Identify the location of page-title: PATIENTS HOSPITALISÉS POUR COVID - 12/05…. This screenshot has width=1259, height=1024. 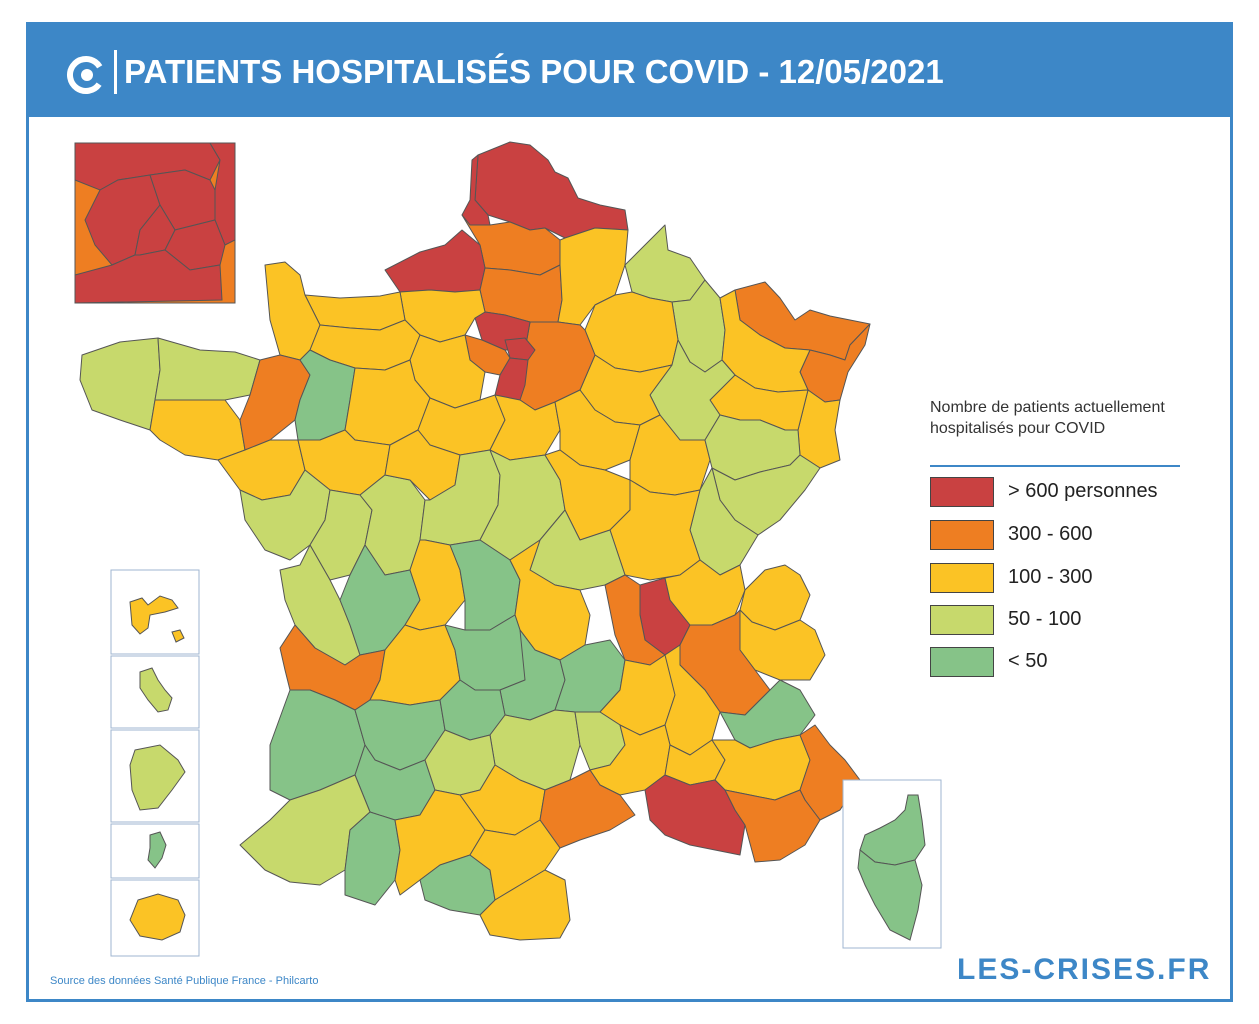
(534, 71).